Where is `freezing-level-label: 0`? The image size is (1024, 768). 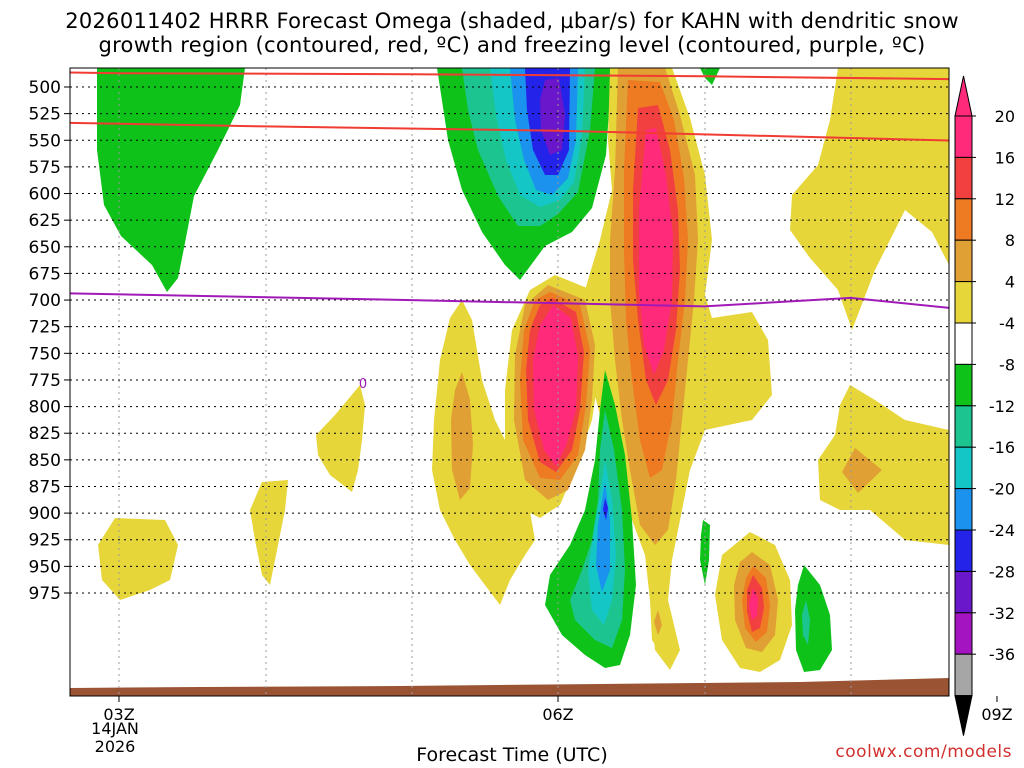
freezing-level-label: 0 is located at coordinates (363, 384).